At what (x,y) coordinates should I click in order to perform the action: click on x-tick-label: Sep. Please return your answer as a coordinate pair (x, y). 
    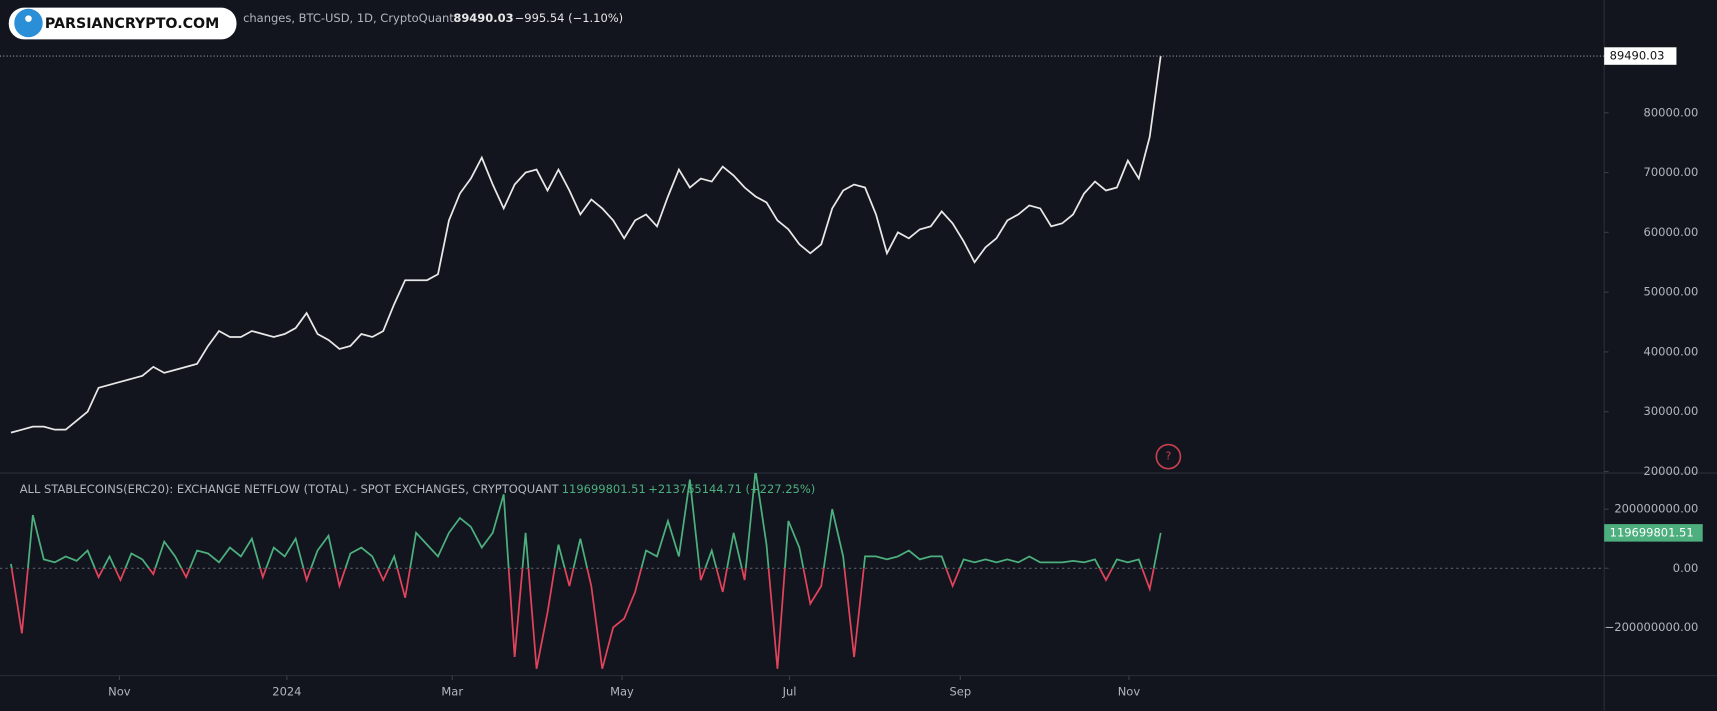
    Looking at the image, I should click on (960, 692).